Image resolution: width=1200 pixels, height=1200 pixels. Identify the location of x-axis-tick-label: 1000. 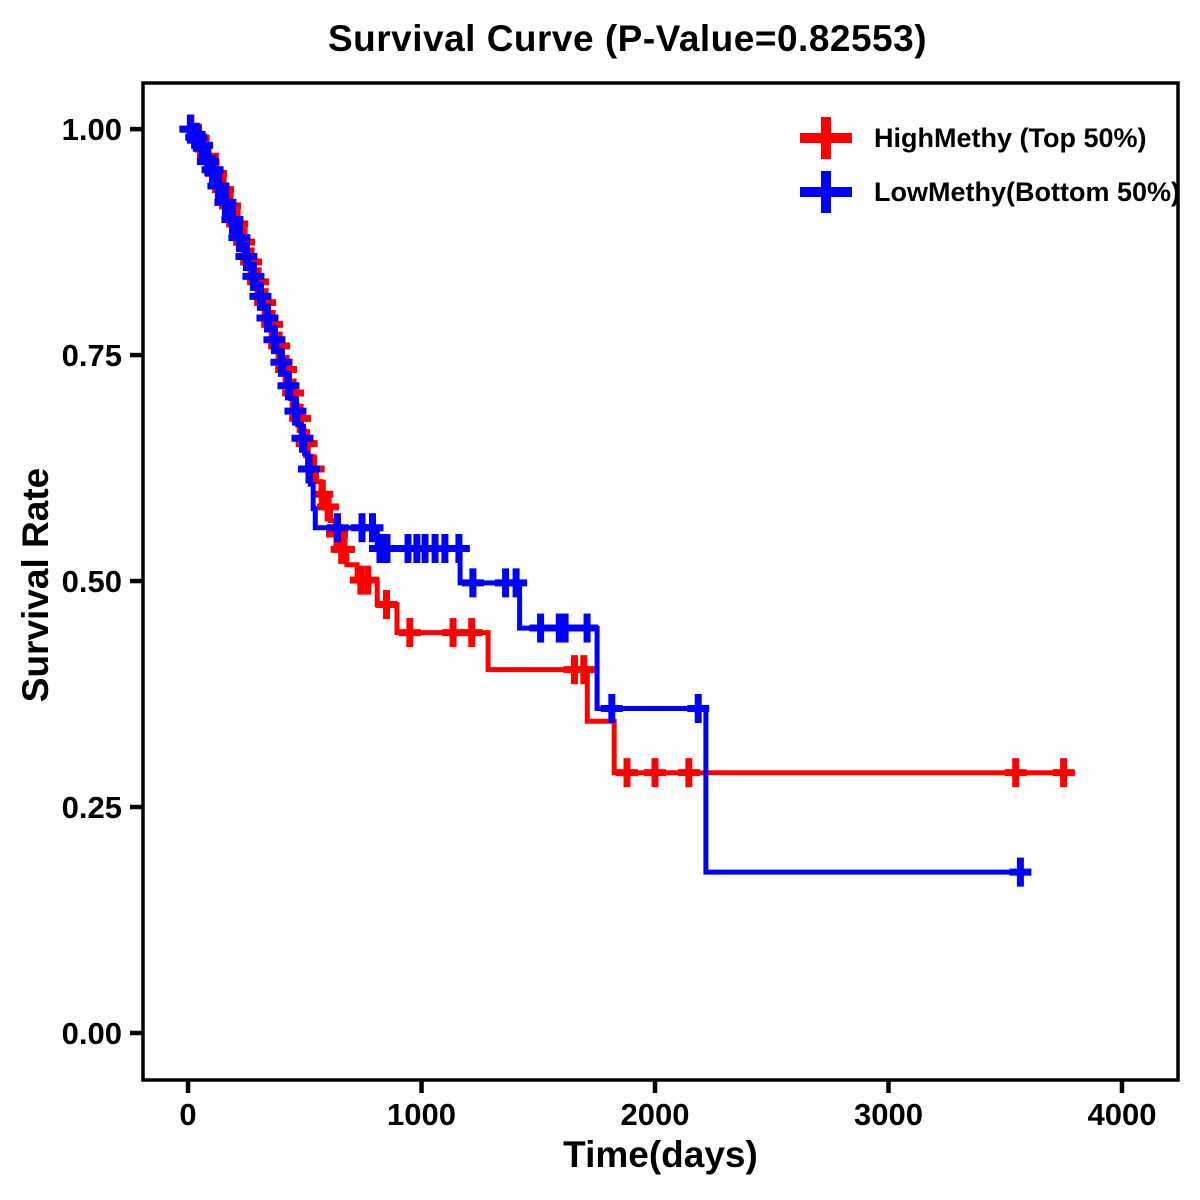
(421, 1114).